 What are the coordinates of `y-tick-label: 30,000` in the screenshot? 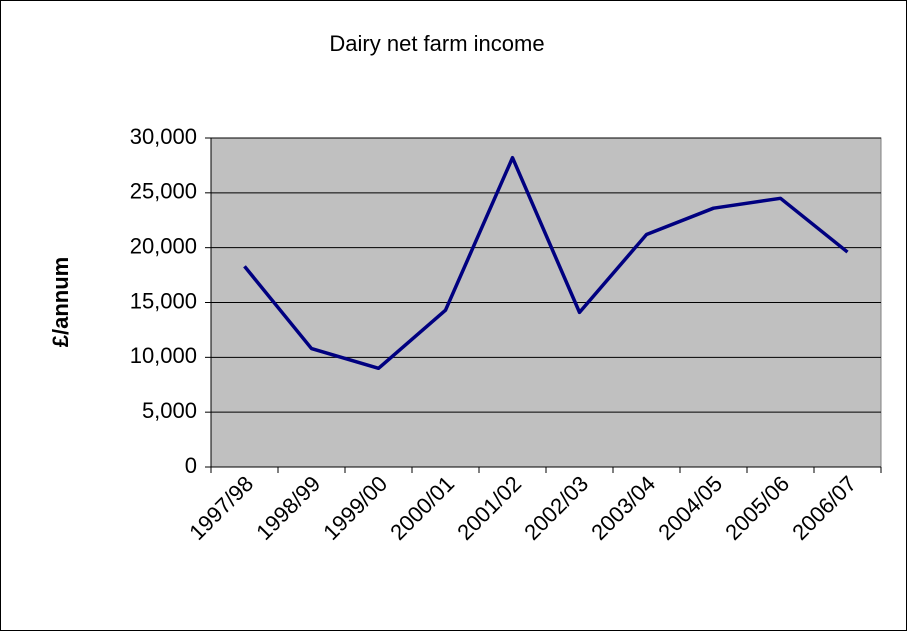 It's located at (163, 136).